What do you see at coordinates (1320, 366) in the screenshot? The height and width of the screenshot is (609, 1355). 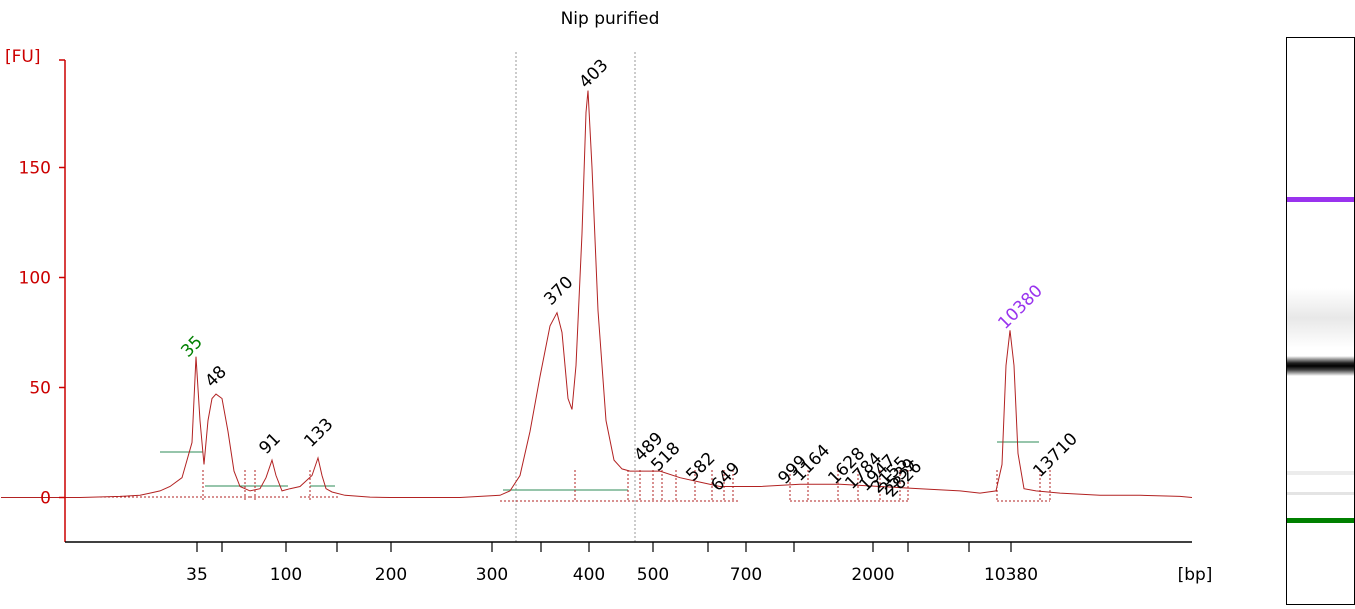 I see `gel-band-main` at bounding box center [1320, 366].